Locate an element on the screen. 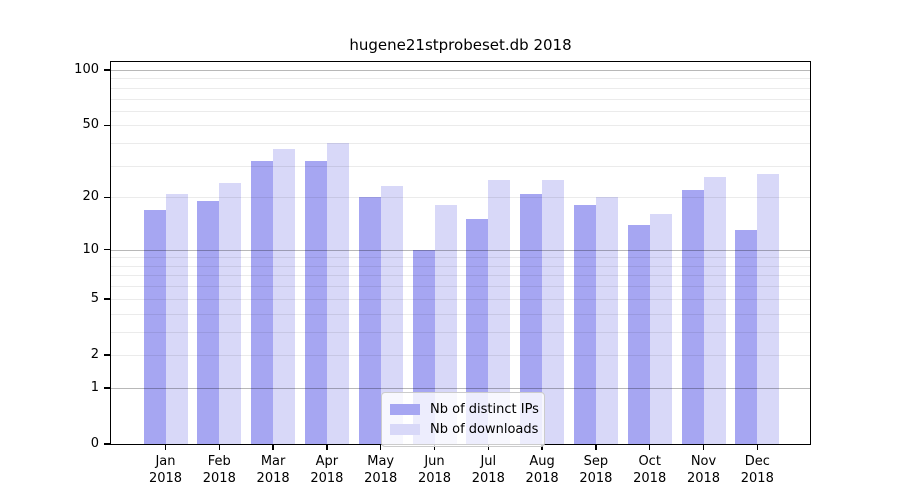  x-tick-dec is located at coordinates (757, 447).